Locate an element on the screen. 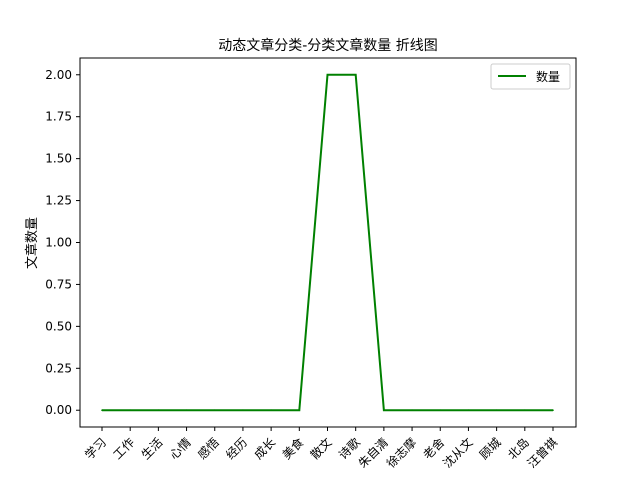 Image resolution: width=640 pixels, height=480 pixels. y-tick-label: 1.50 is located at coordinates (58, 159).